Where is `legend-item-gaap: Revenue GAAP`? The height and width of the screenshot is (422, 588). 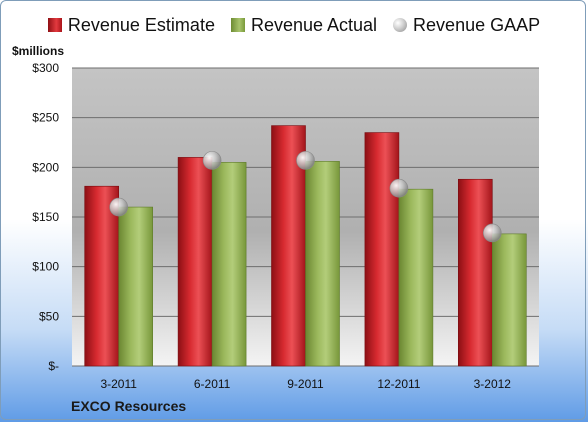 legend-item-gaap: Revenue GAAP is located at coordinates (466, 25).